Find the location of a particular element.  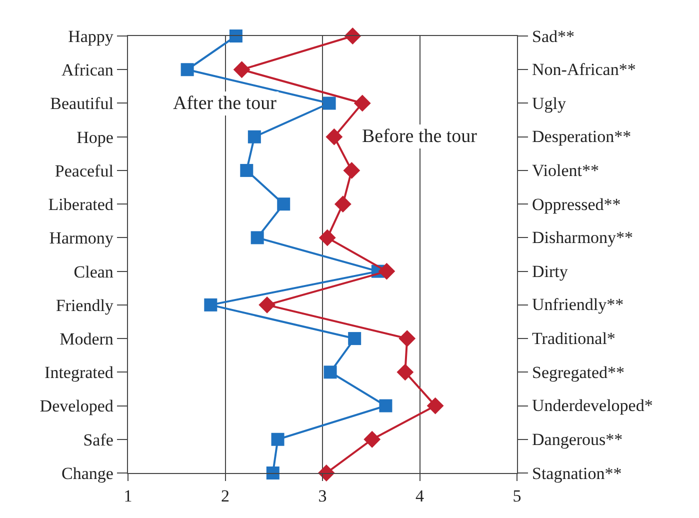

x-tick-label: 4 is located at coordinates (420, 496).